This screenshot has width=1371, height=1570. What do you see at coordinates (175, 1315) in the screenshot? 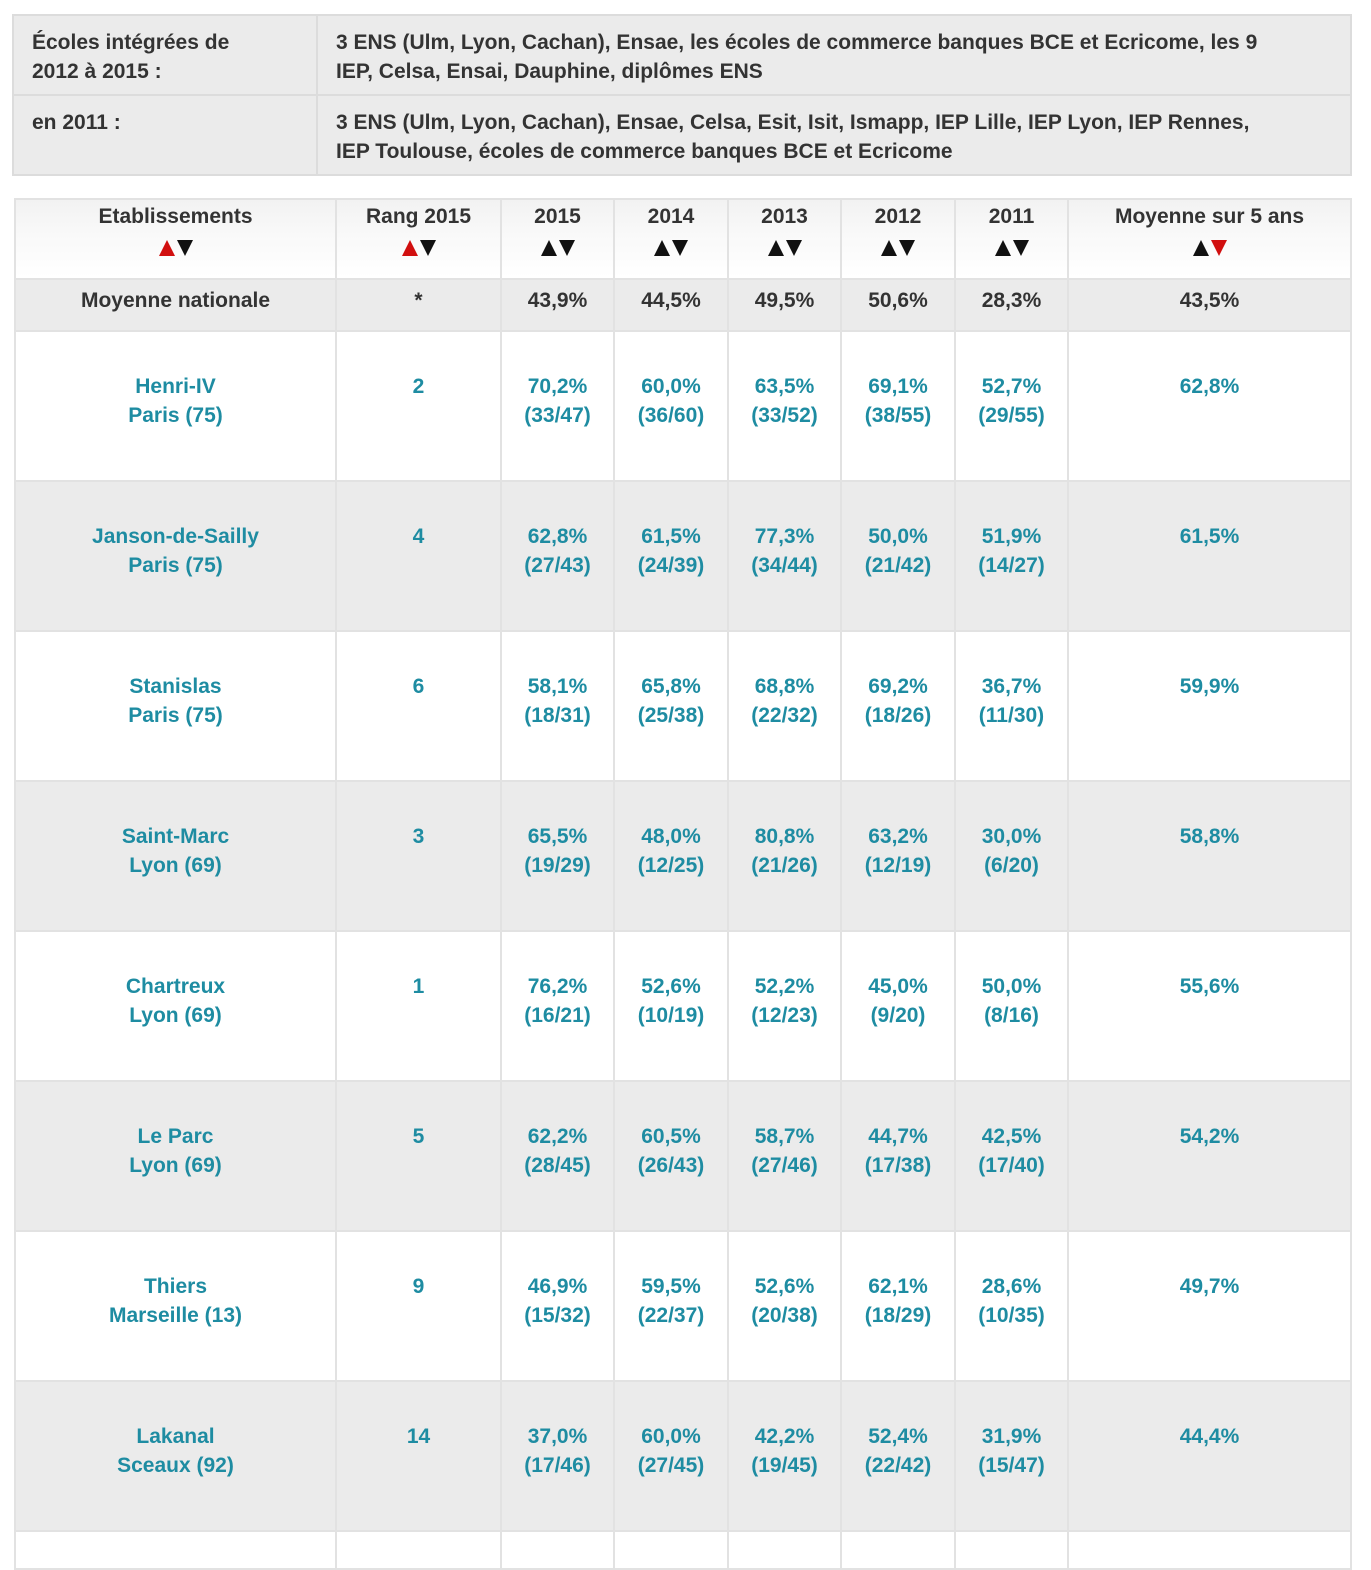
I see `school-city: Marseille (13)` at bounding box center [175, 1315].